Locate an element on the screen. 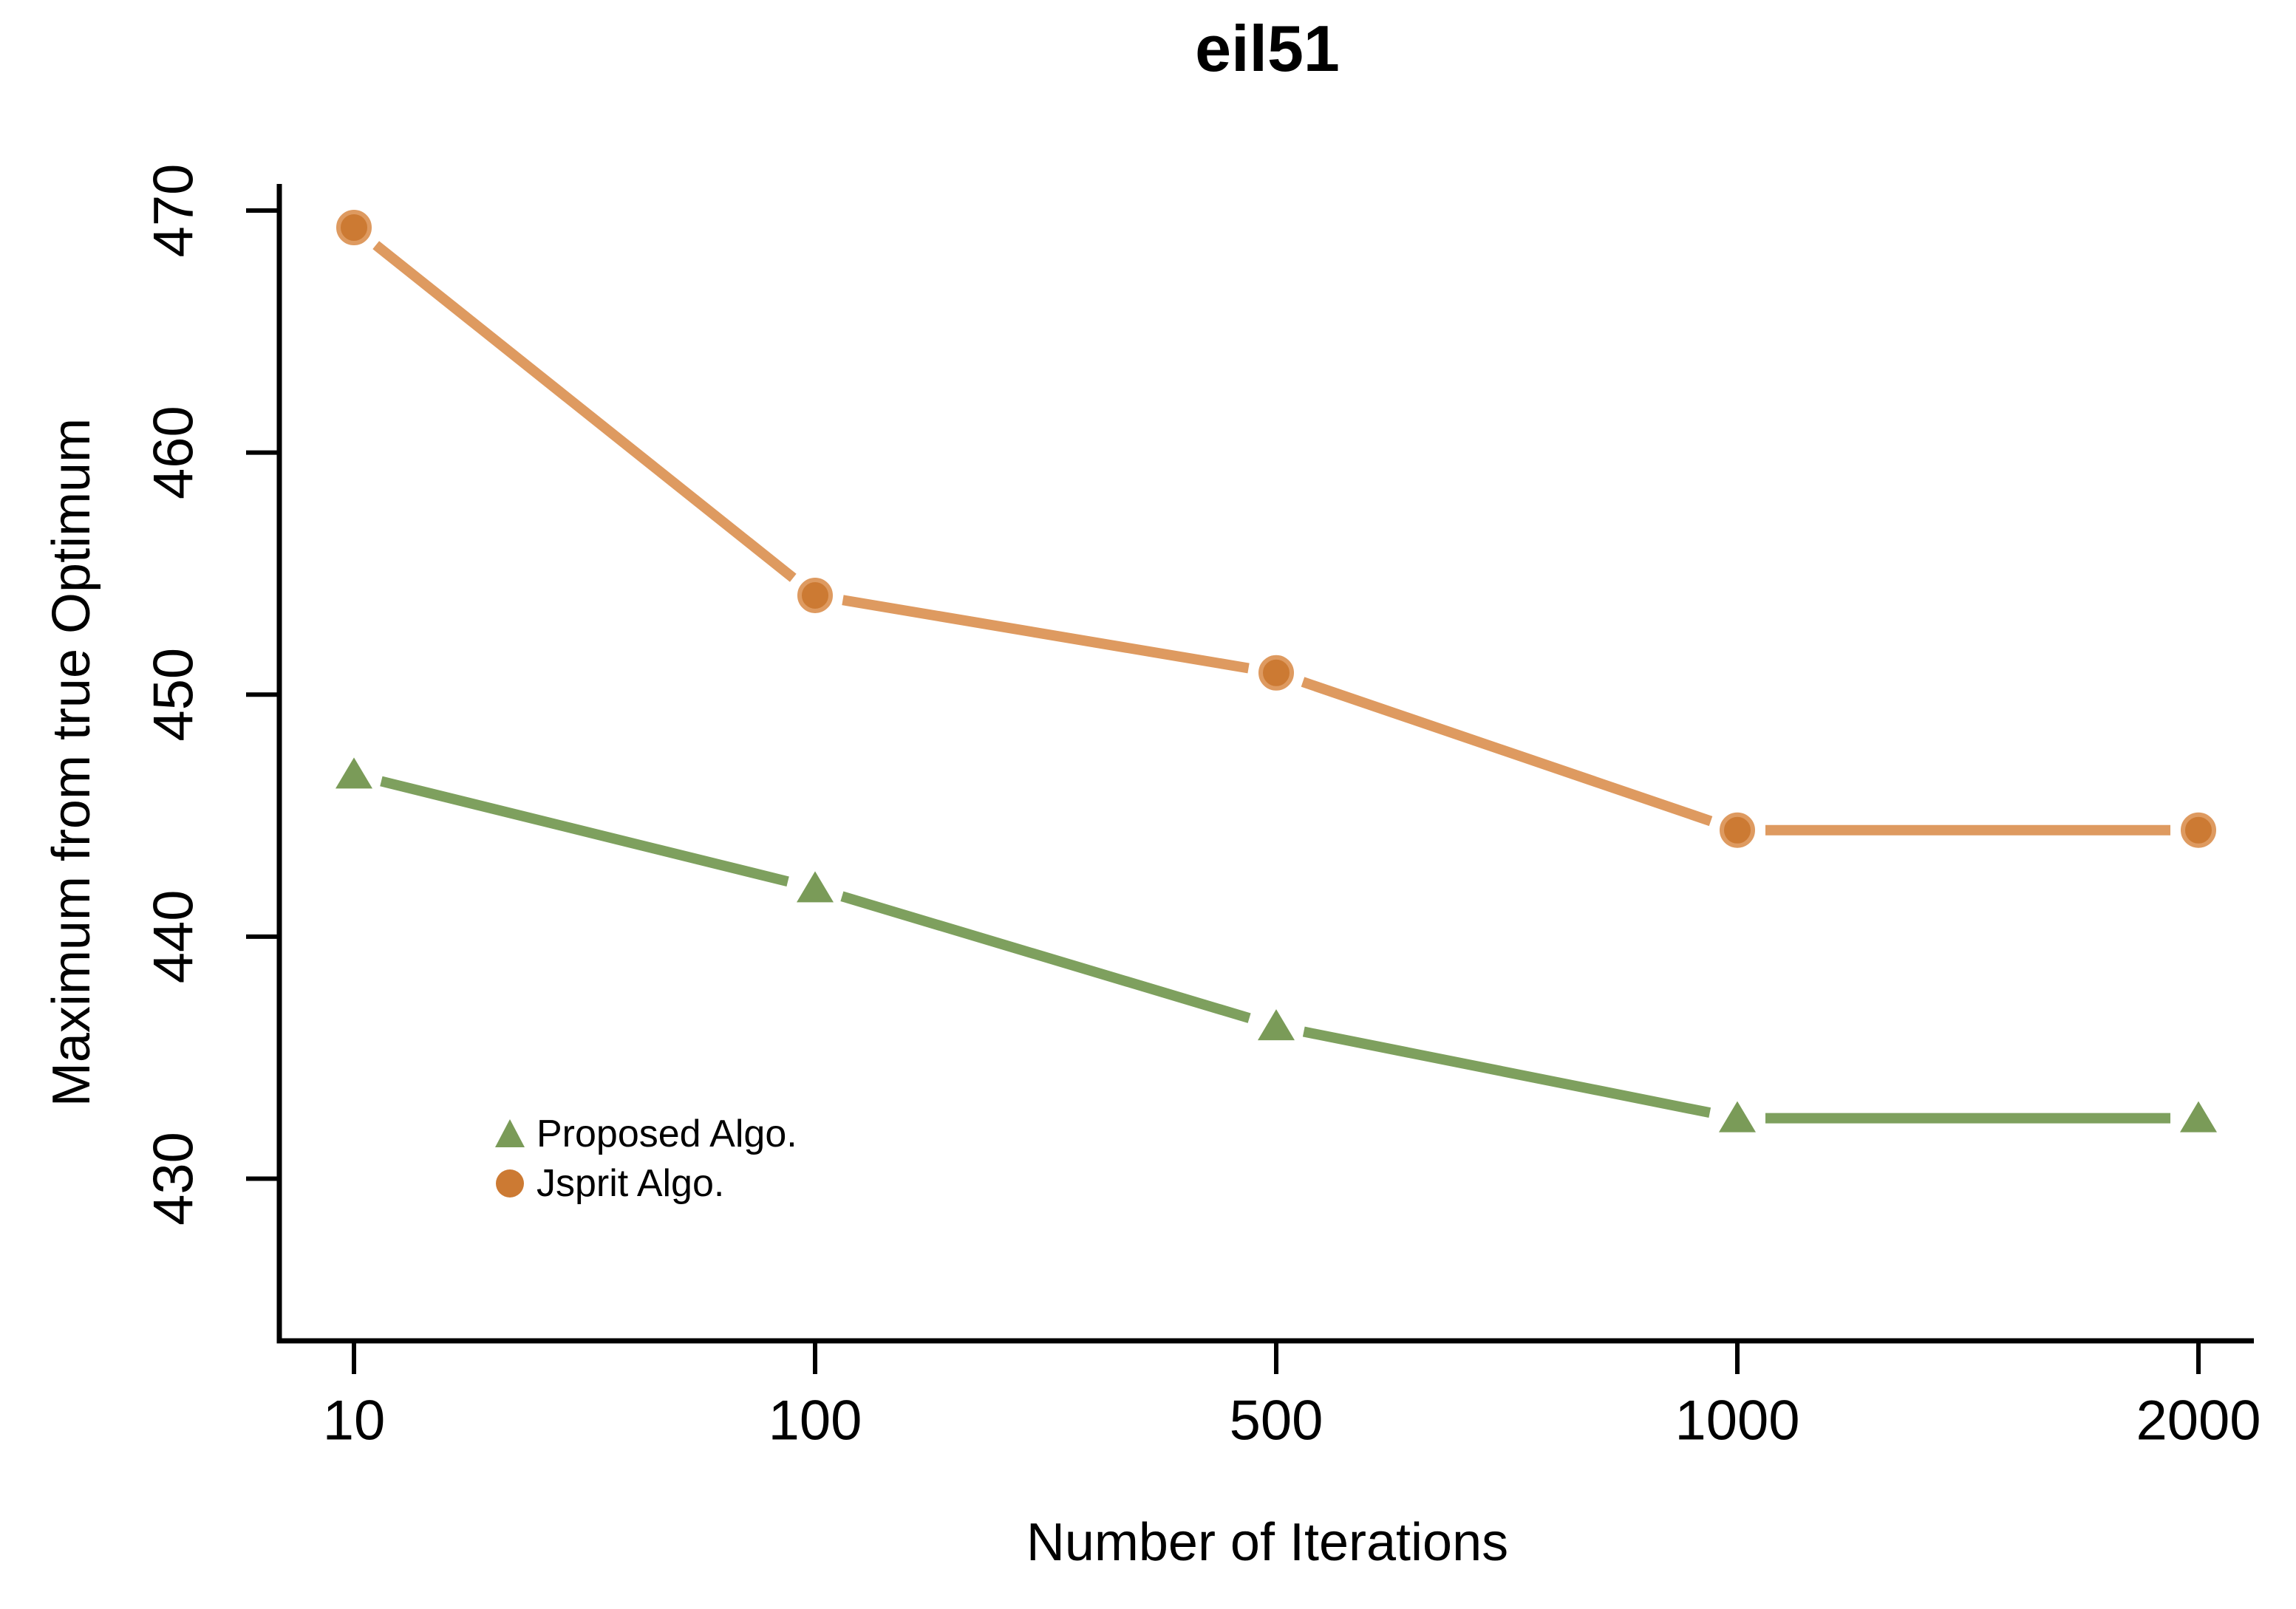 The width and height of the screenshot is (2296, 1609). legend-triangle-icon is located at coordinates (510, 1133).